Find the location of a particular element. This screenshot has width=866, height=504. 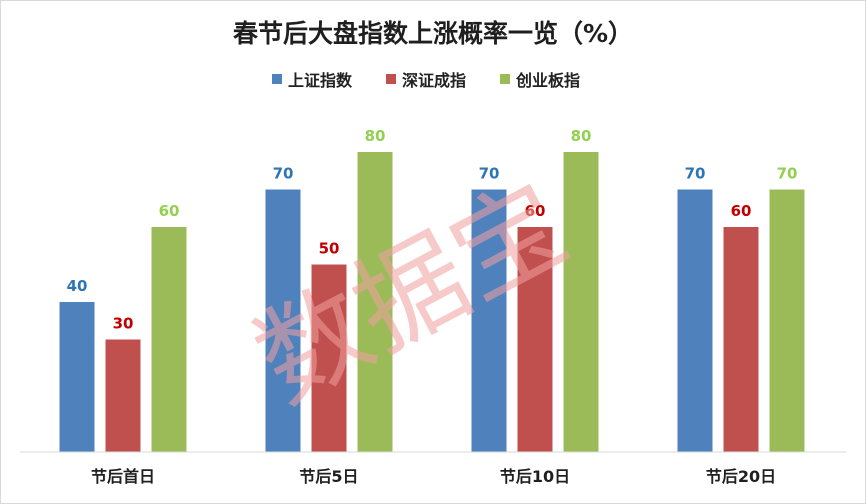

legend: 上证指数 深证成指 创业板指 is located at coordinates (426, 80).